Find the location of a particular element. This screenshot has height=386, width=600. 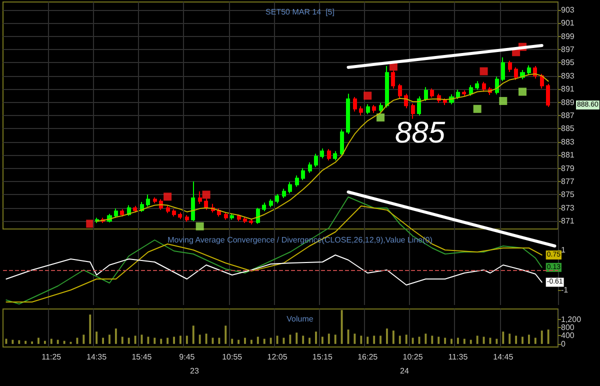

x-tick-label: 10:55 is located at coordinates (232, 357).